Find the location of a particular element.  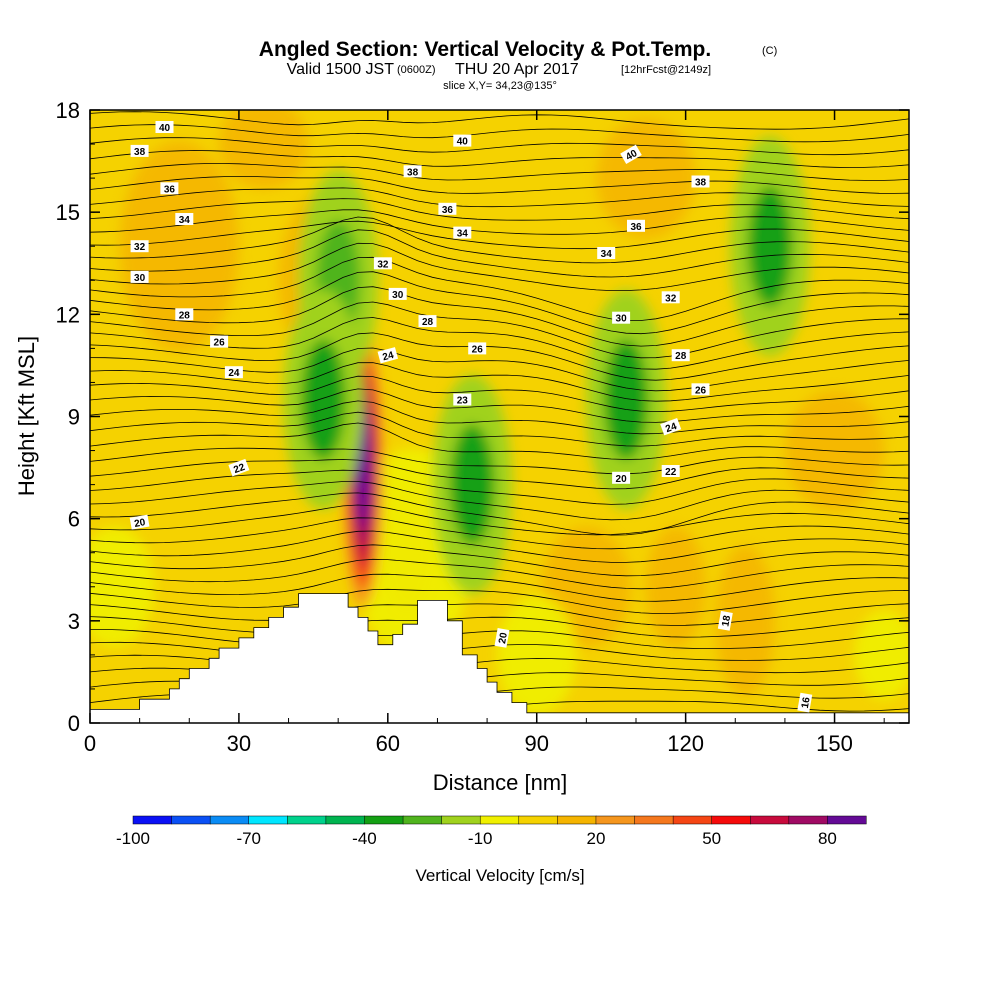

theta-label-text: 26 is located at coordinates (701, 390).